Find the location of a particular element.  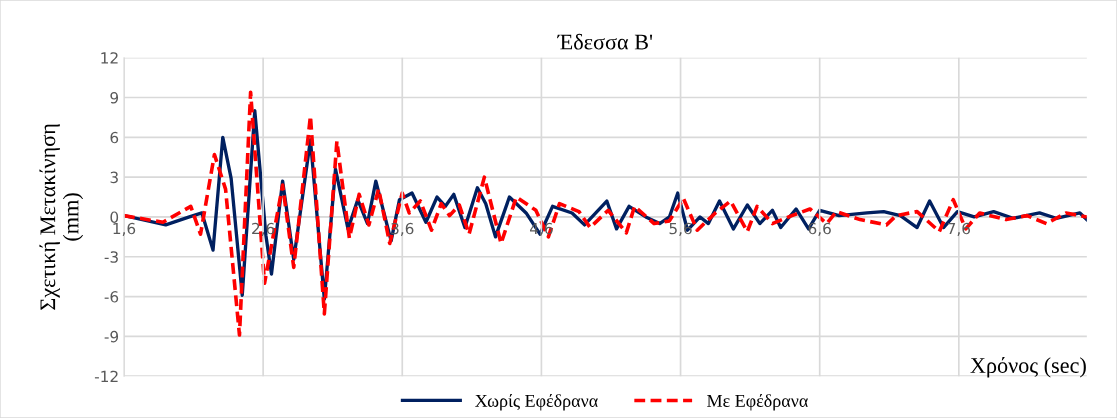

y-tick-label: 6 is located at coordinates (114, 137).